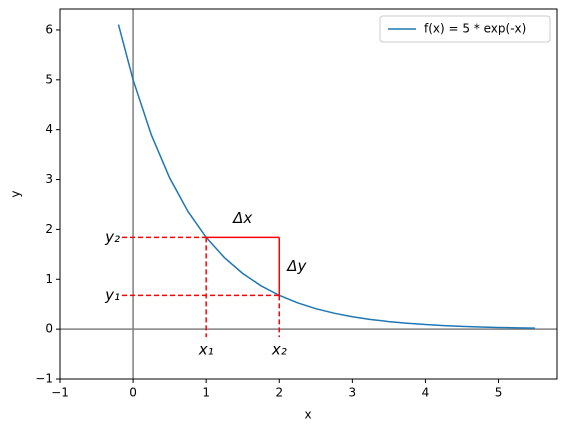 This screenshot has height=432, width=565. I want to click on y-tick-label: 4, so click(49, 129).